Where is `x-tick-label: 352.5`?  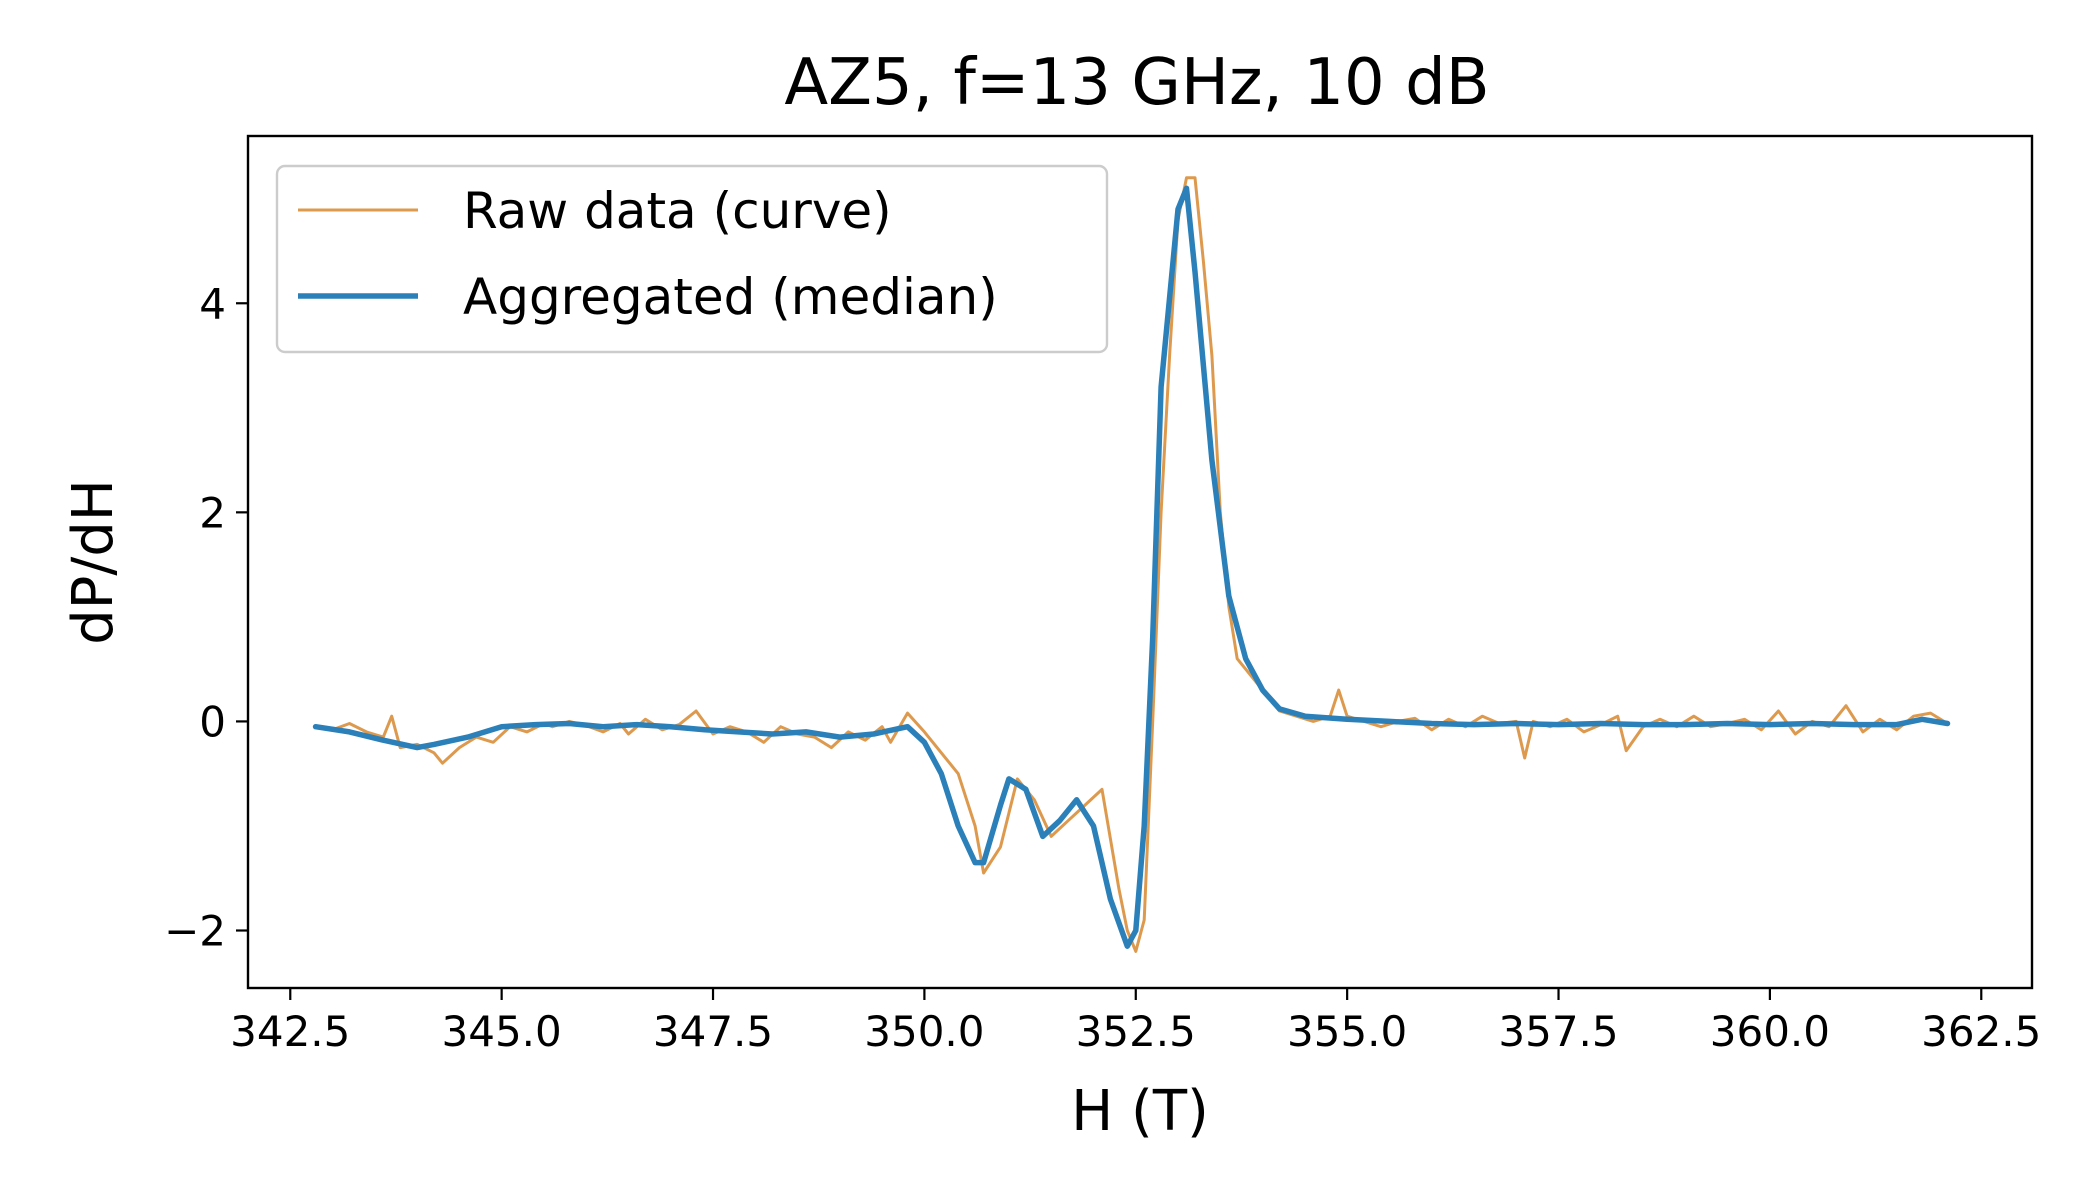 x-tick-label: 352.5 is located at coordinates (1136, 1031).